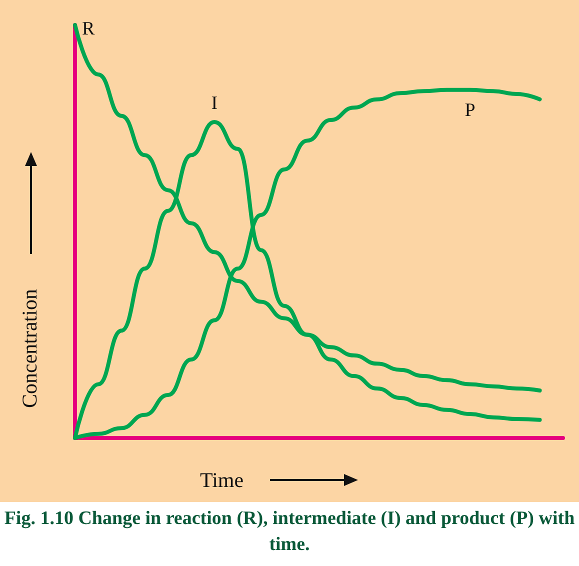  Describe the element at coordinates (30, 349) in the screenshot. I see `y-axis-title: Concentration` at that location.